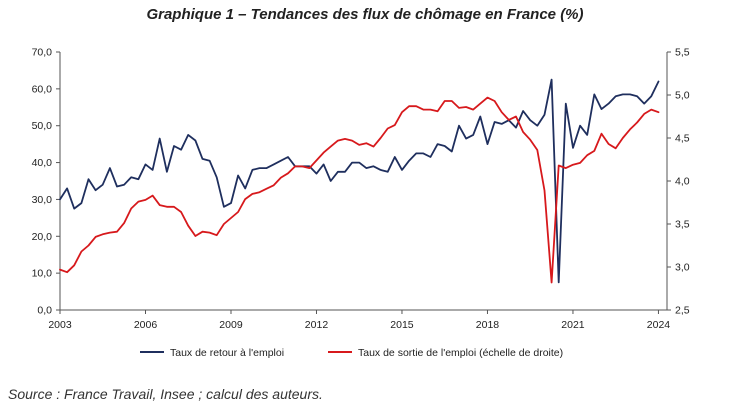  Describe the element at coordinates (682, 311) in the screenshot. I see `y-right-tick-label: 2,5` at that location.